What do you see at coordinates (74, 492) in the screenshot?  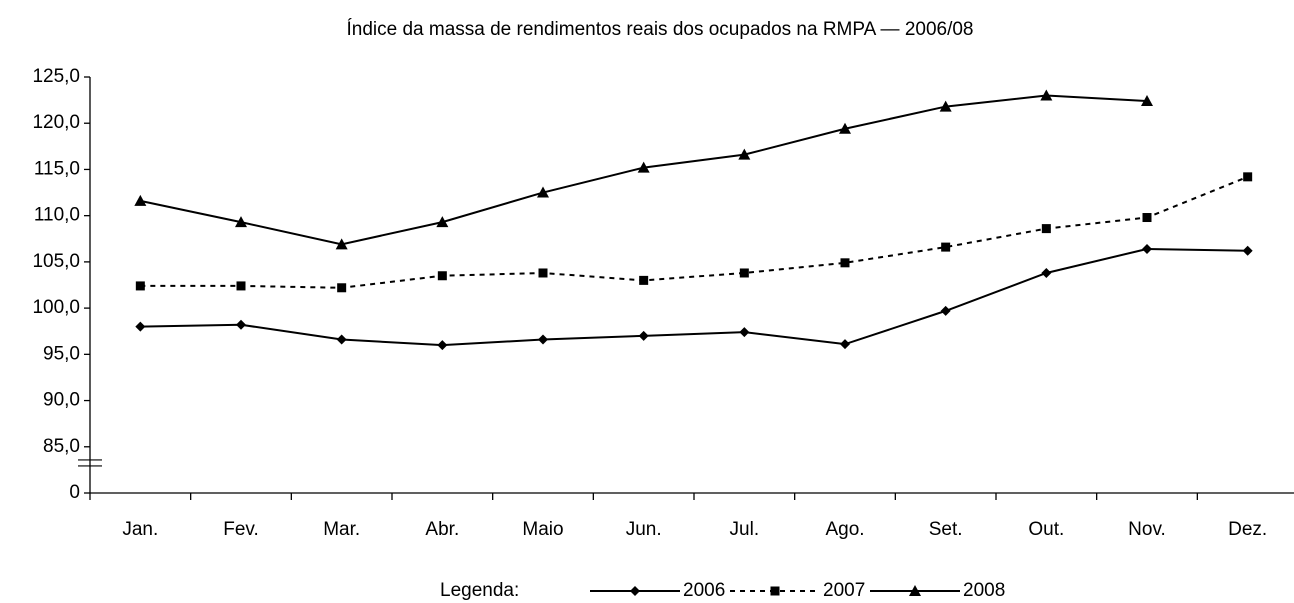 I see `y-tick-label: 0` at bounding box center [74, 492].